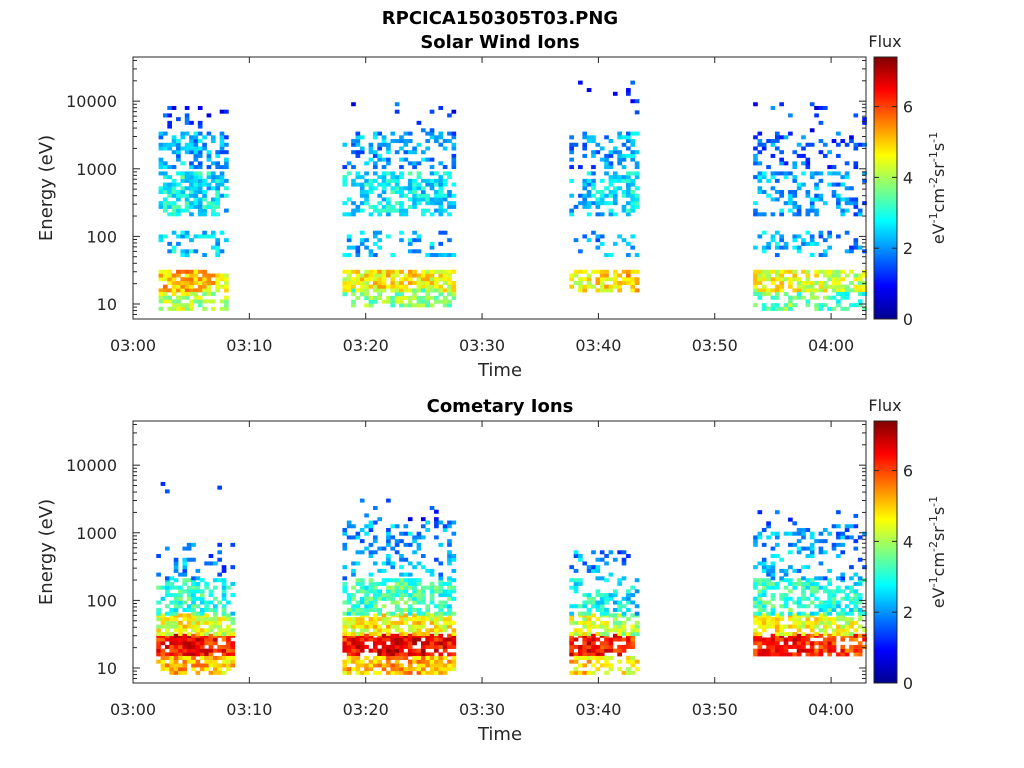 This screenshot has width=1024, height=768. What do you see at coordinates (831, 345) in the screenshot?
I see `x-tick-label: 04:00` at bounding box center [831, 345].